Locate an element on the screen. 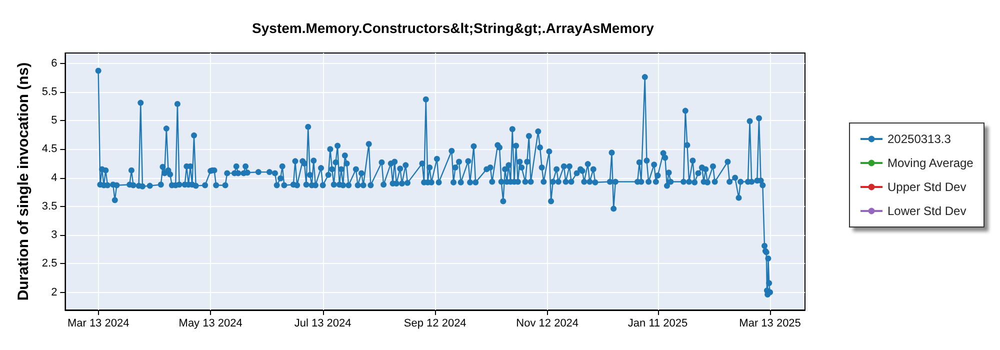  y-tick-label: 4 is located at coordinates (54, 178).